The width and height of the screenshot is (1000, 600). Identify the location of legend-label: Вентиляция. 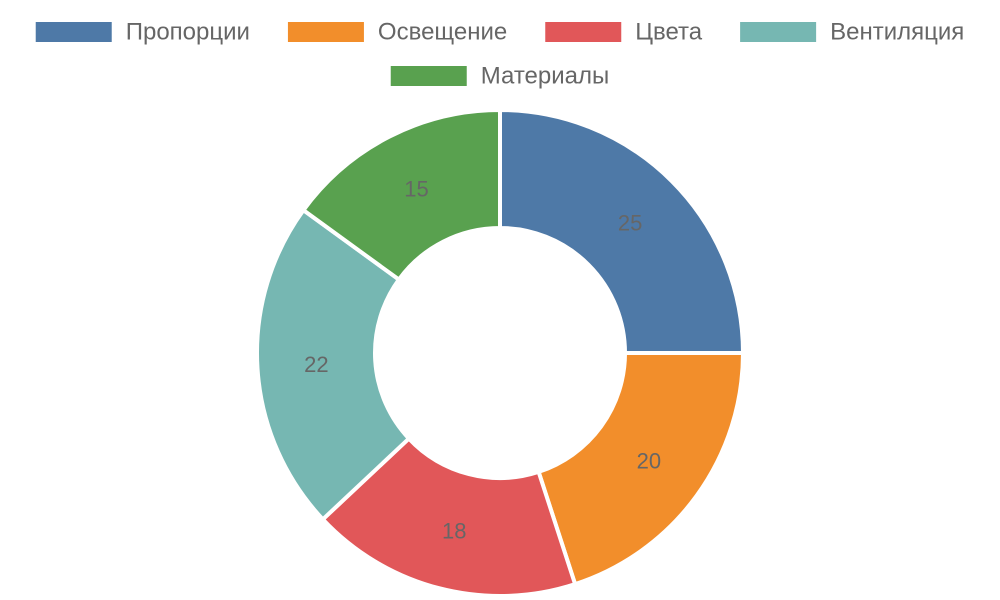
(897, 32).